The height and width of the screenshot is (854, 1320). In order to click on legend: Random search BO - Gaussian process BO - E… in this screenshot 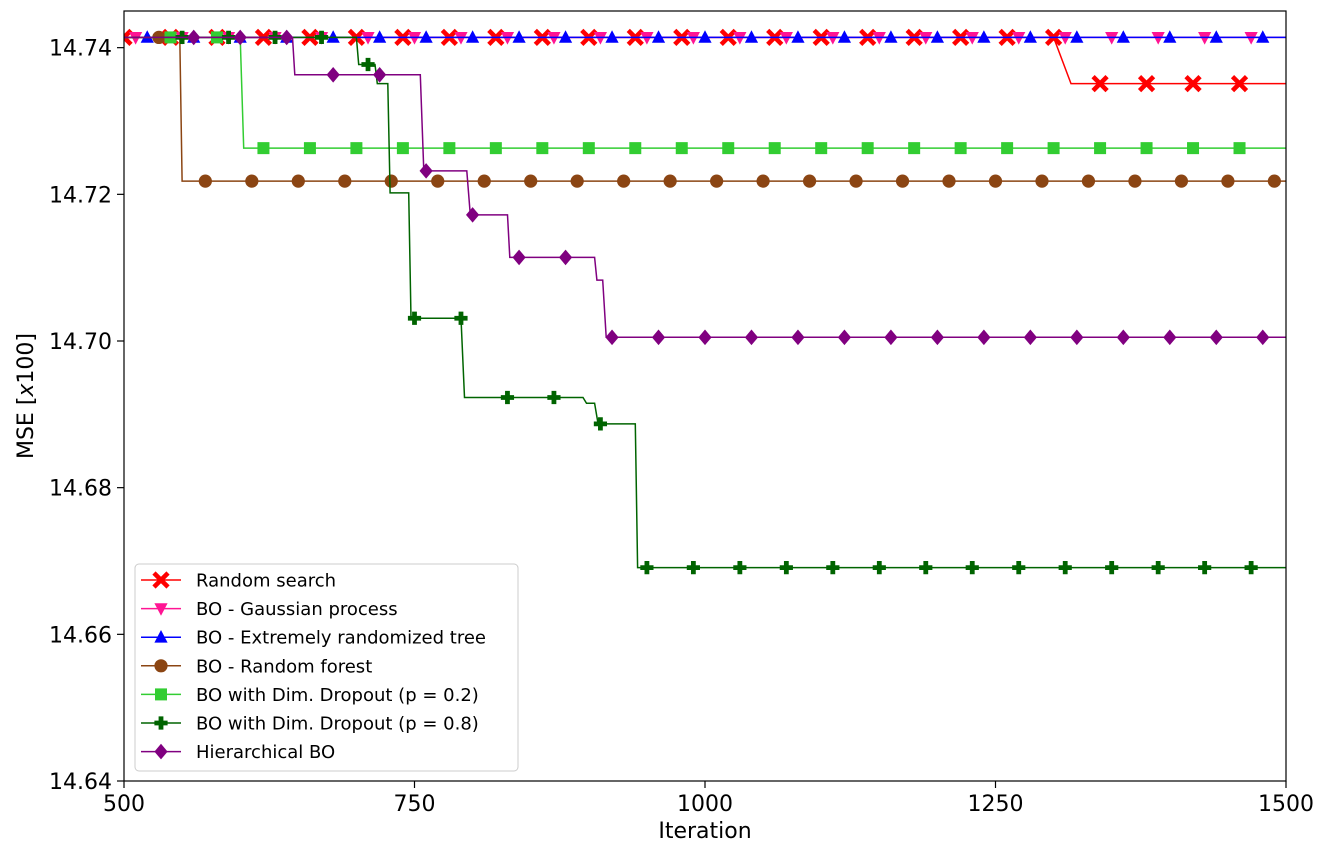, I will do `click(326, 667)`.